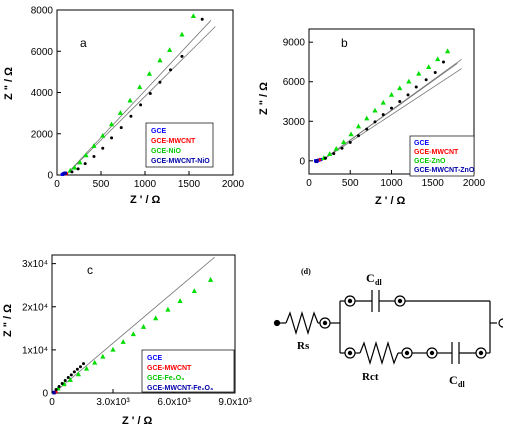 This screenshot has height=435, width=514. Describe the element at coordinates (45, 394) in the screenshot. I see `chart-c-ytick-label: 0` at that location.